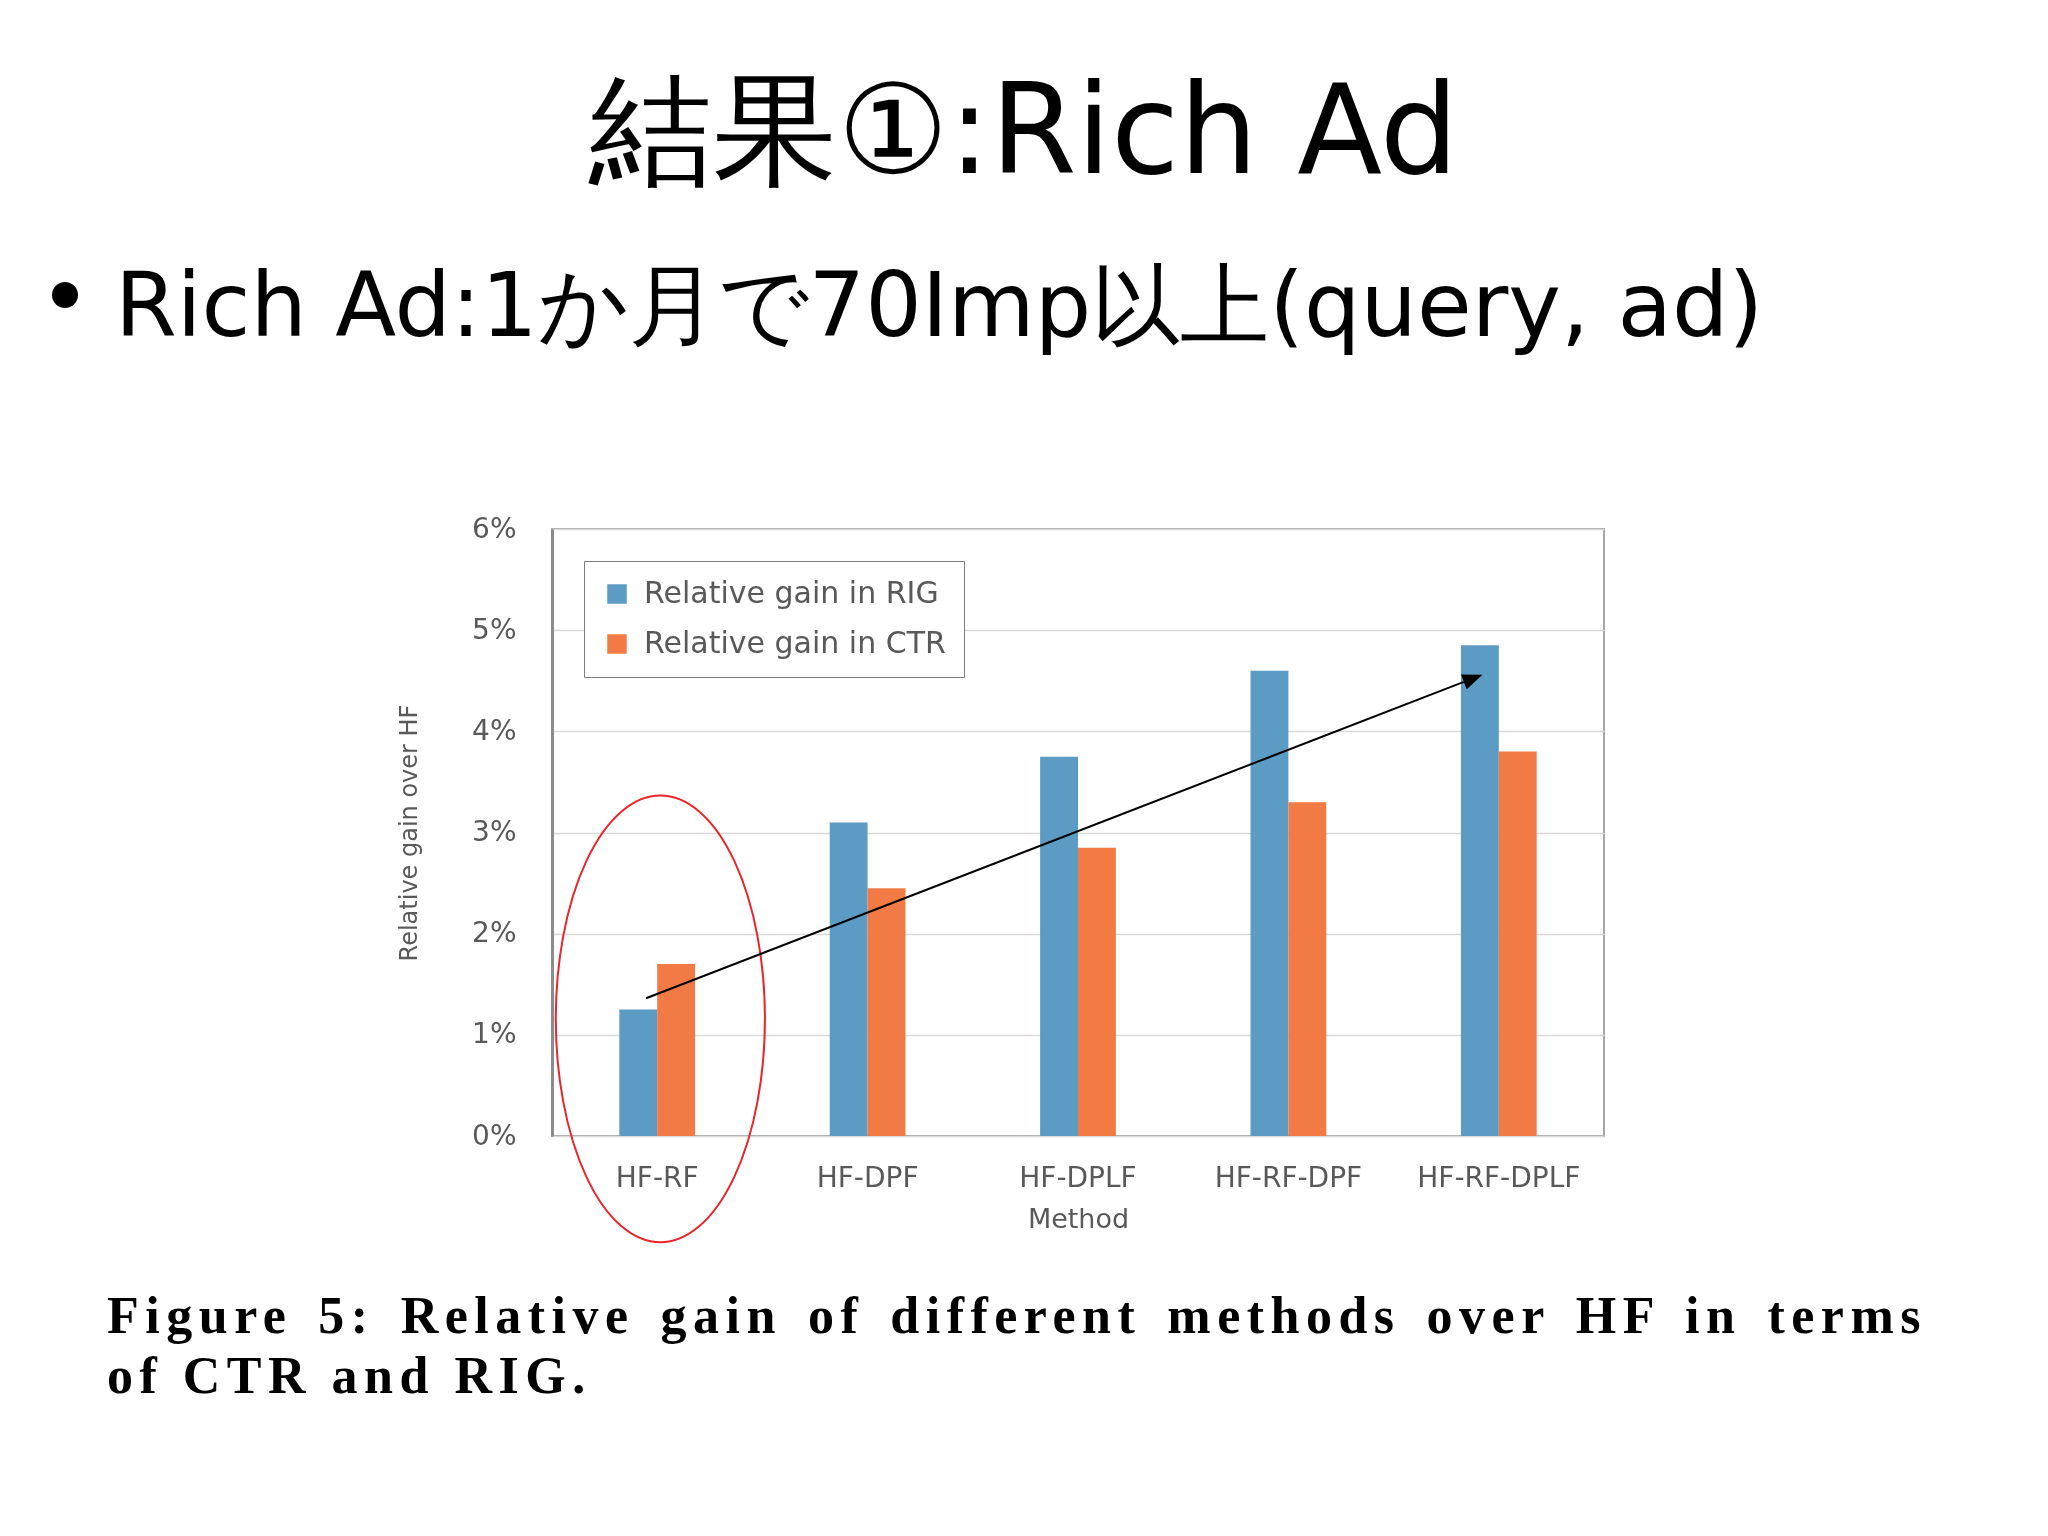 The image size is (2048, 1536). Describe the element at coordinates (795, 642) in the screenshot. I see `legend-label: Relative gain in CTR` at that location.